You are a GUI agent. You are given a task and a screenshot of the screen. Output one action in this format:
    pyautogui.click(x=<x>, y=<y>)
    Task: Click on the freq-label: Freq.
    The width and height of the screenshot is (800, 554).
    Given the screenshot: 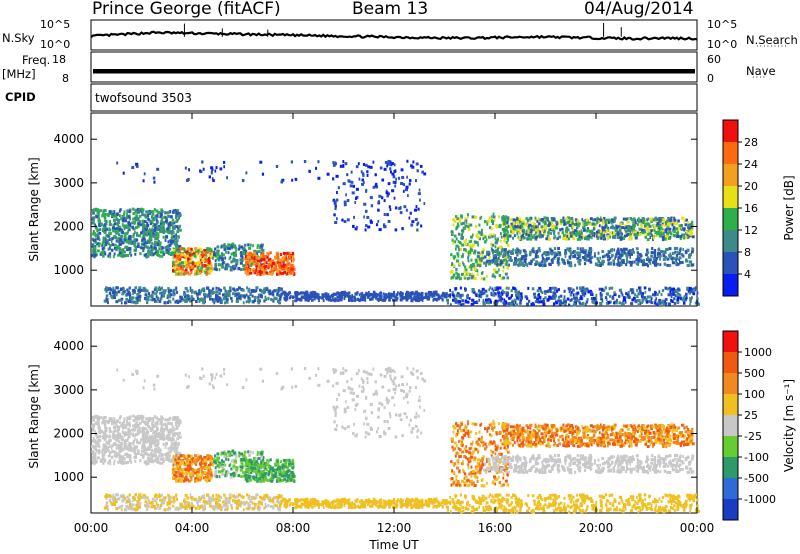 What is the action you would take?
    pyautogui.click(x=36, y=60)
    